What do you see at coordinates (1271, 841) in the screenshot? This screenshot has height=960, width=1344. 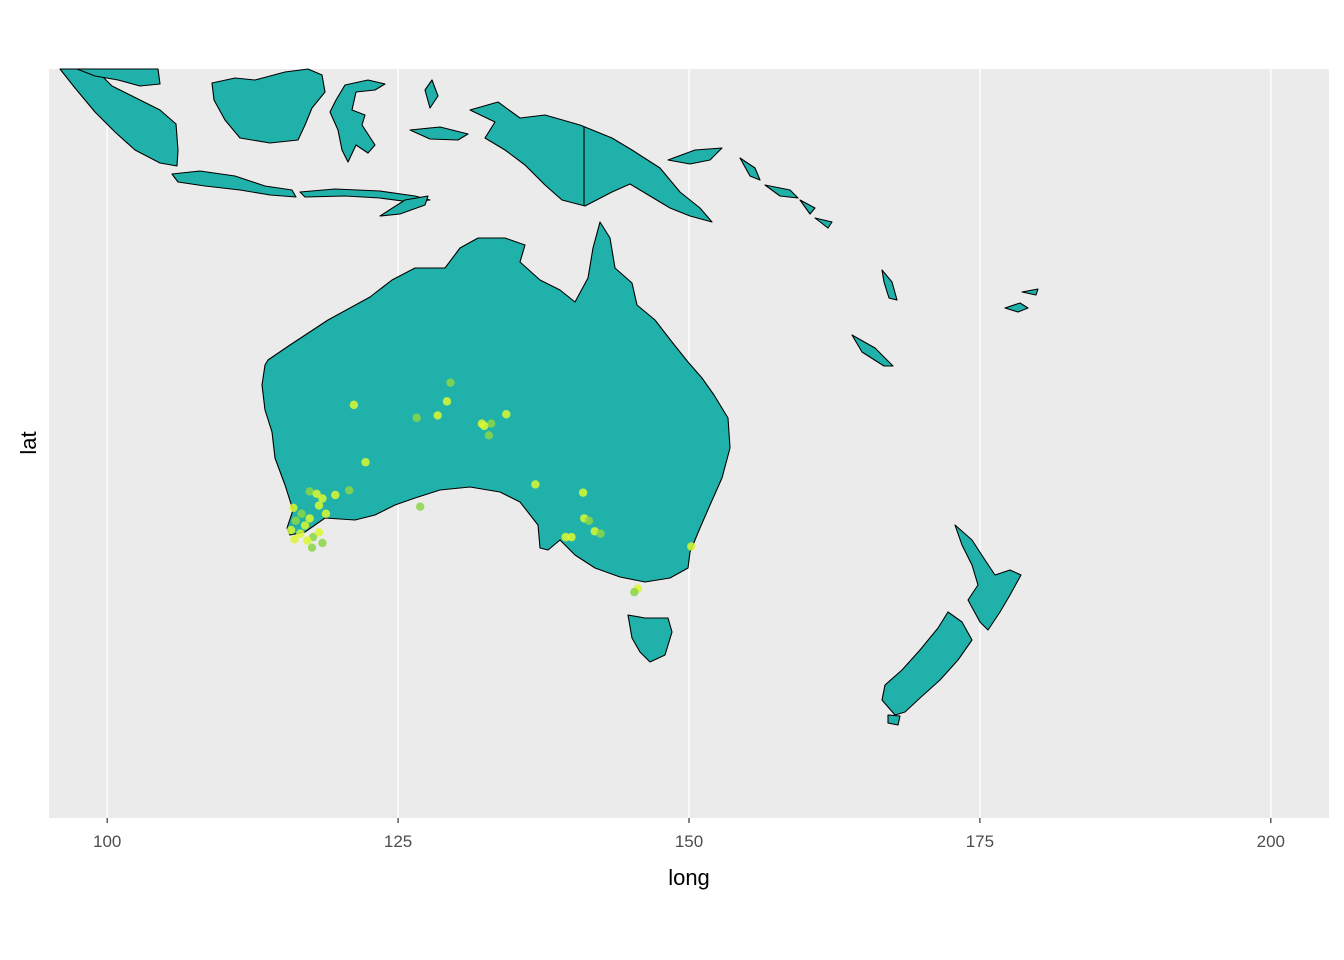 I see `x-tick-label: 200` at bounding box center [1271, 841].